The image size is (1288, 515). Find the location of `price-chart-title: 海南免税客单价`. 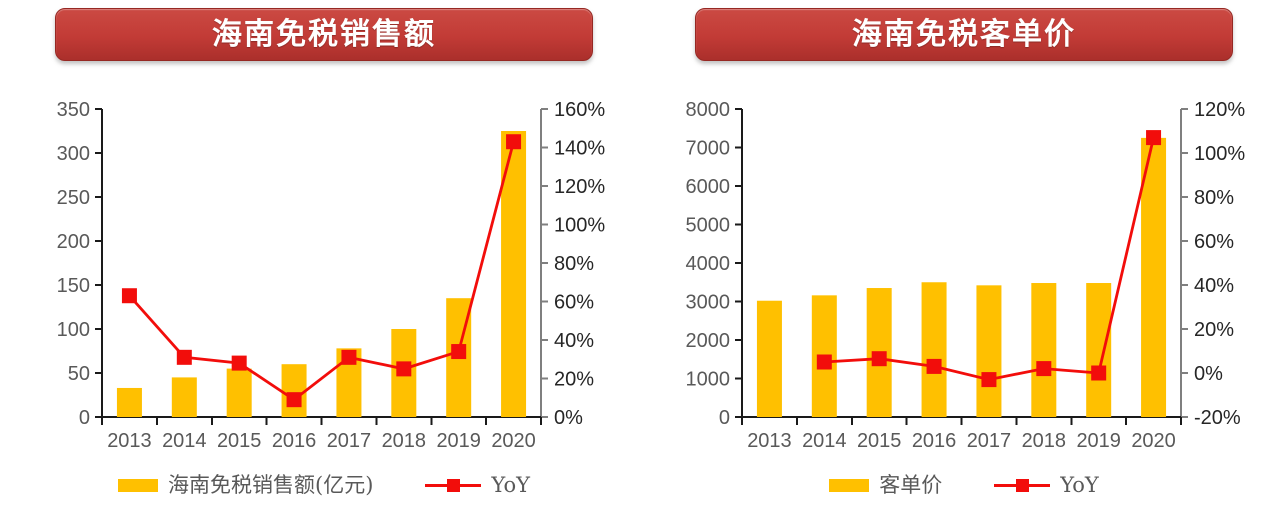

price-chart-title: 海南免税客单价 is located at coordinates (964, 34).